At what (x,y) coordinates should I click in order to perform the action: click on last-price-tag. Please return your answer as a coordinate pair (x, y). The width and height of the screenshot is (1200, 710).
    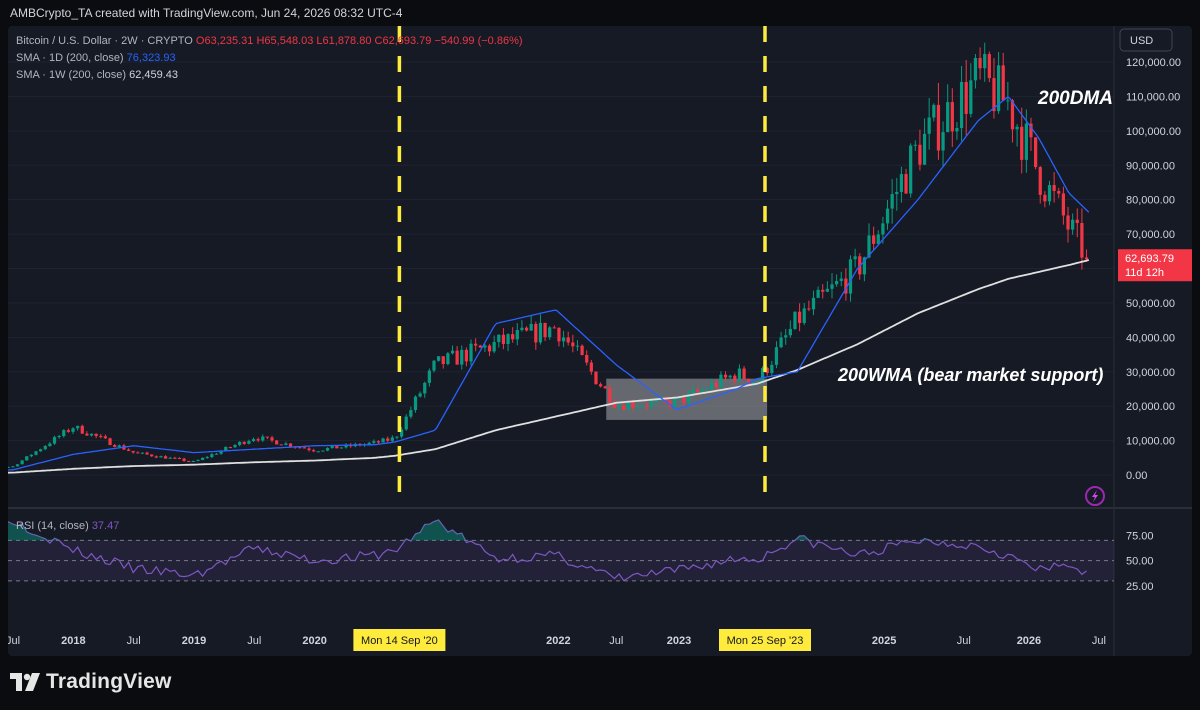
    Looking at the image, I should click on (1155, 265).